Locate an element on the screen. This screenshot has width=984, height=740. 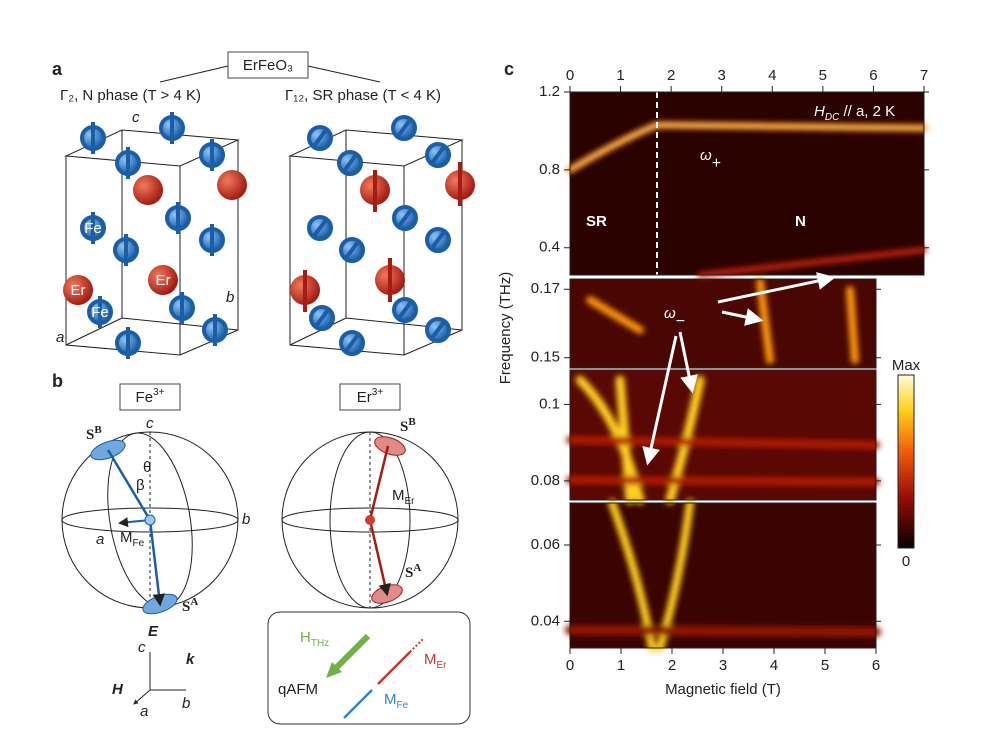
moment-label: MFe is located at coordinates (132, 539).